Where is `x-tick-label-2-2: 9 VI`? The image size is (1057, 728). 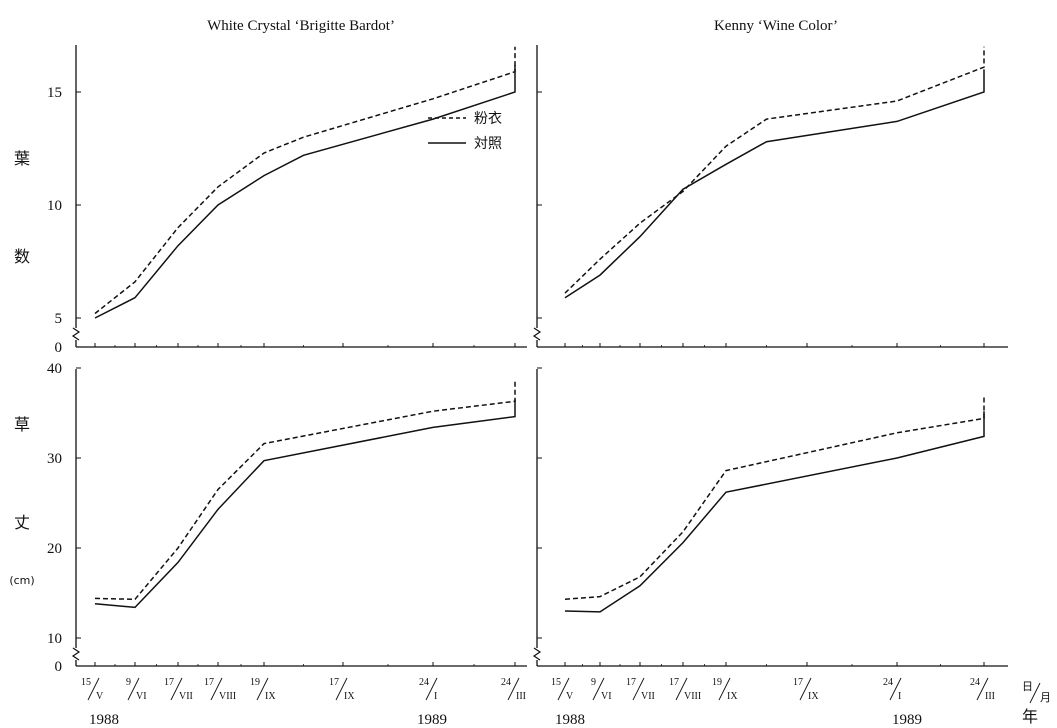
x-tick-label-2-2: 9 VI is located at coordinates (601, 689).